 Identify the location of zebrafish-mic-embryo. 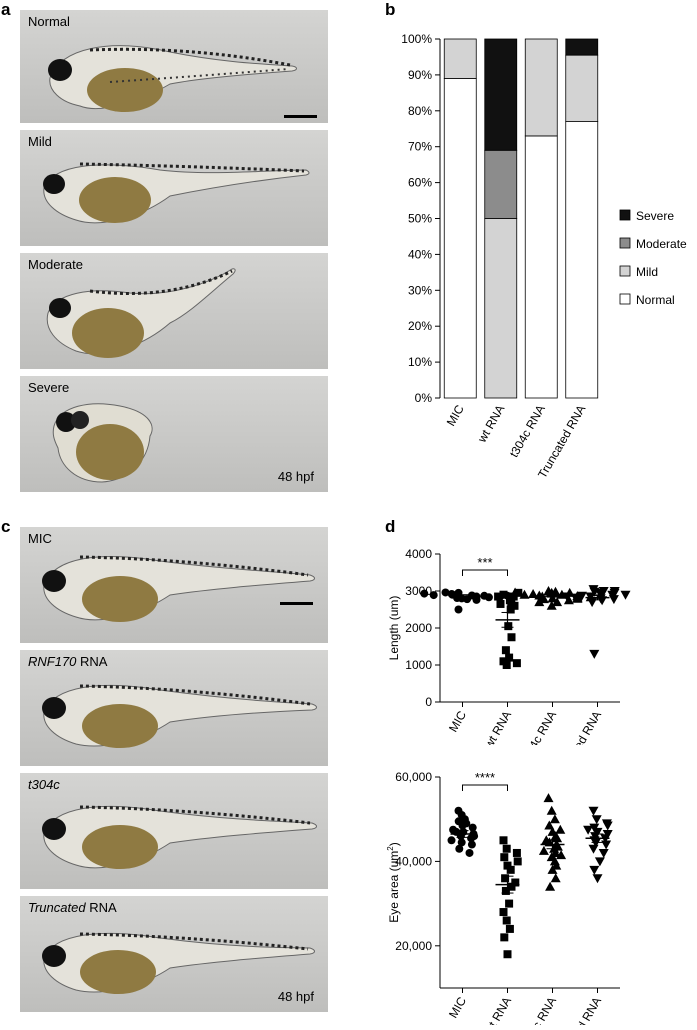
(178, 588).